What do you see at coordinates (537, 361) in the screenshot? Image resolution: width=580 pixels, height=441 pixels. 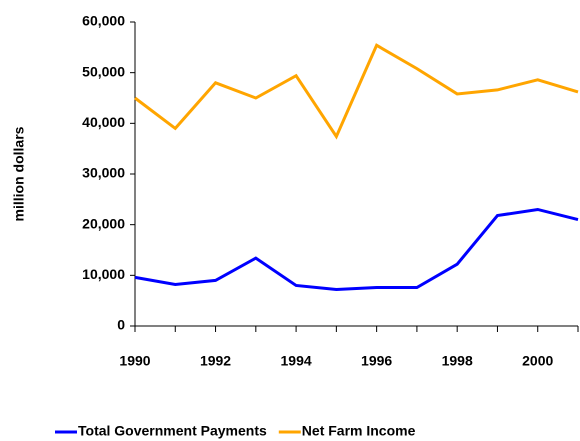 I see `x-tick-label: 2000` at bounding box center [537, 361].